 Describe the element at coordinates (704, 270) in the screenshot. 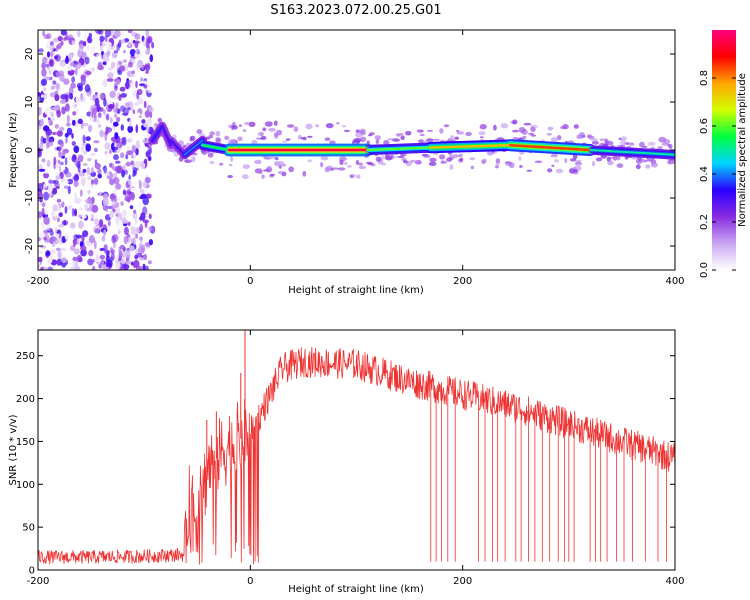

I see `colorbar-tick-label: 0.0` at that location.